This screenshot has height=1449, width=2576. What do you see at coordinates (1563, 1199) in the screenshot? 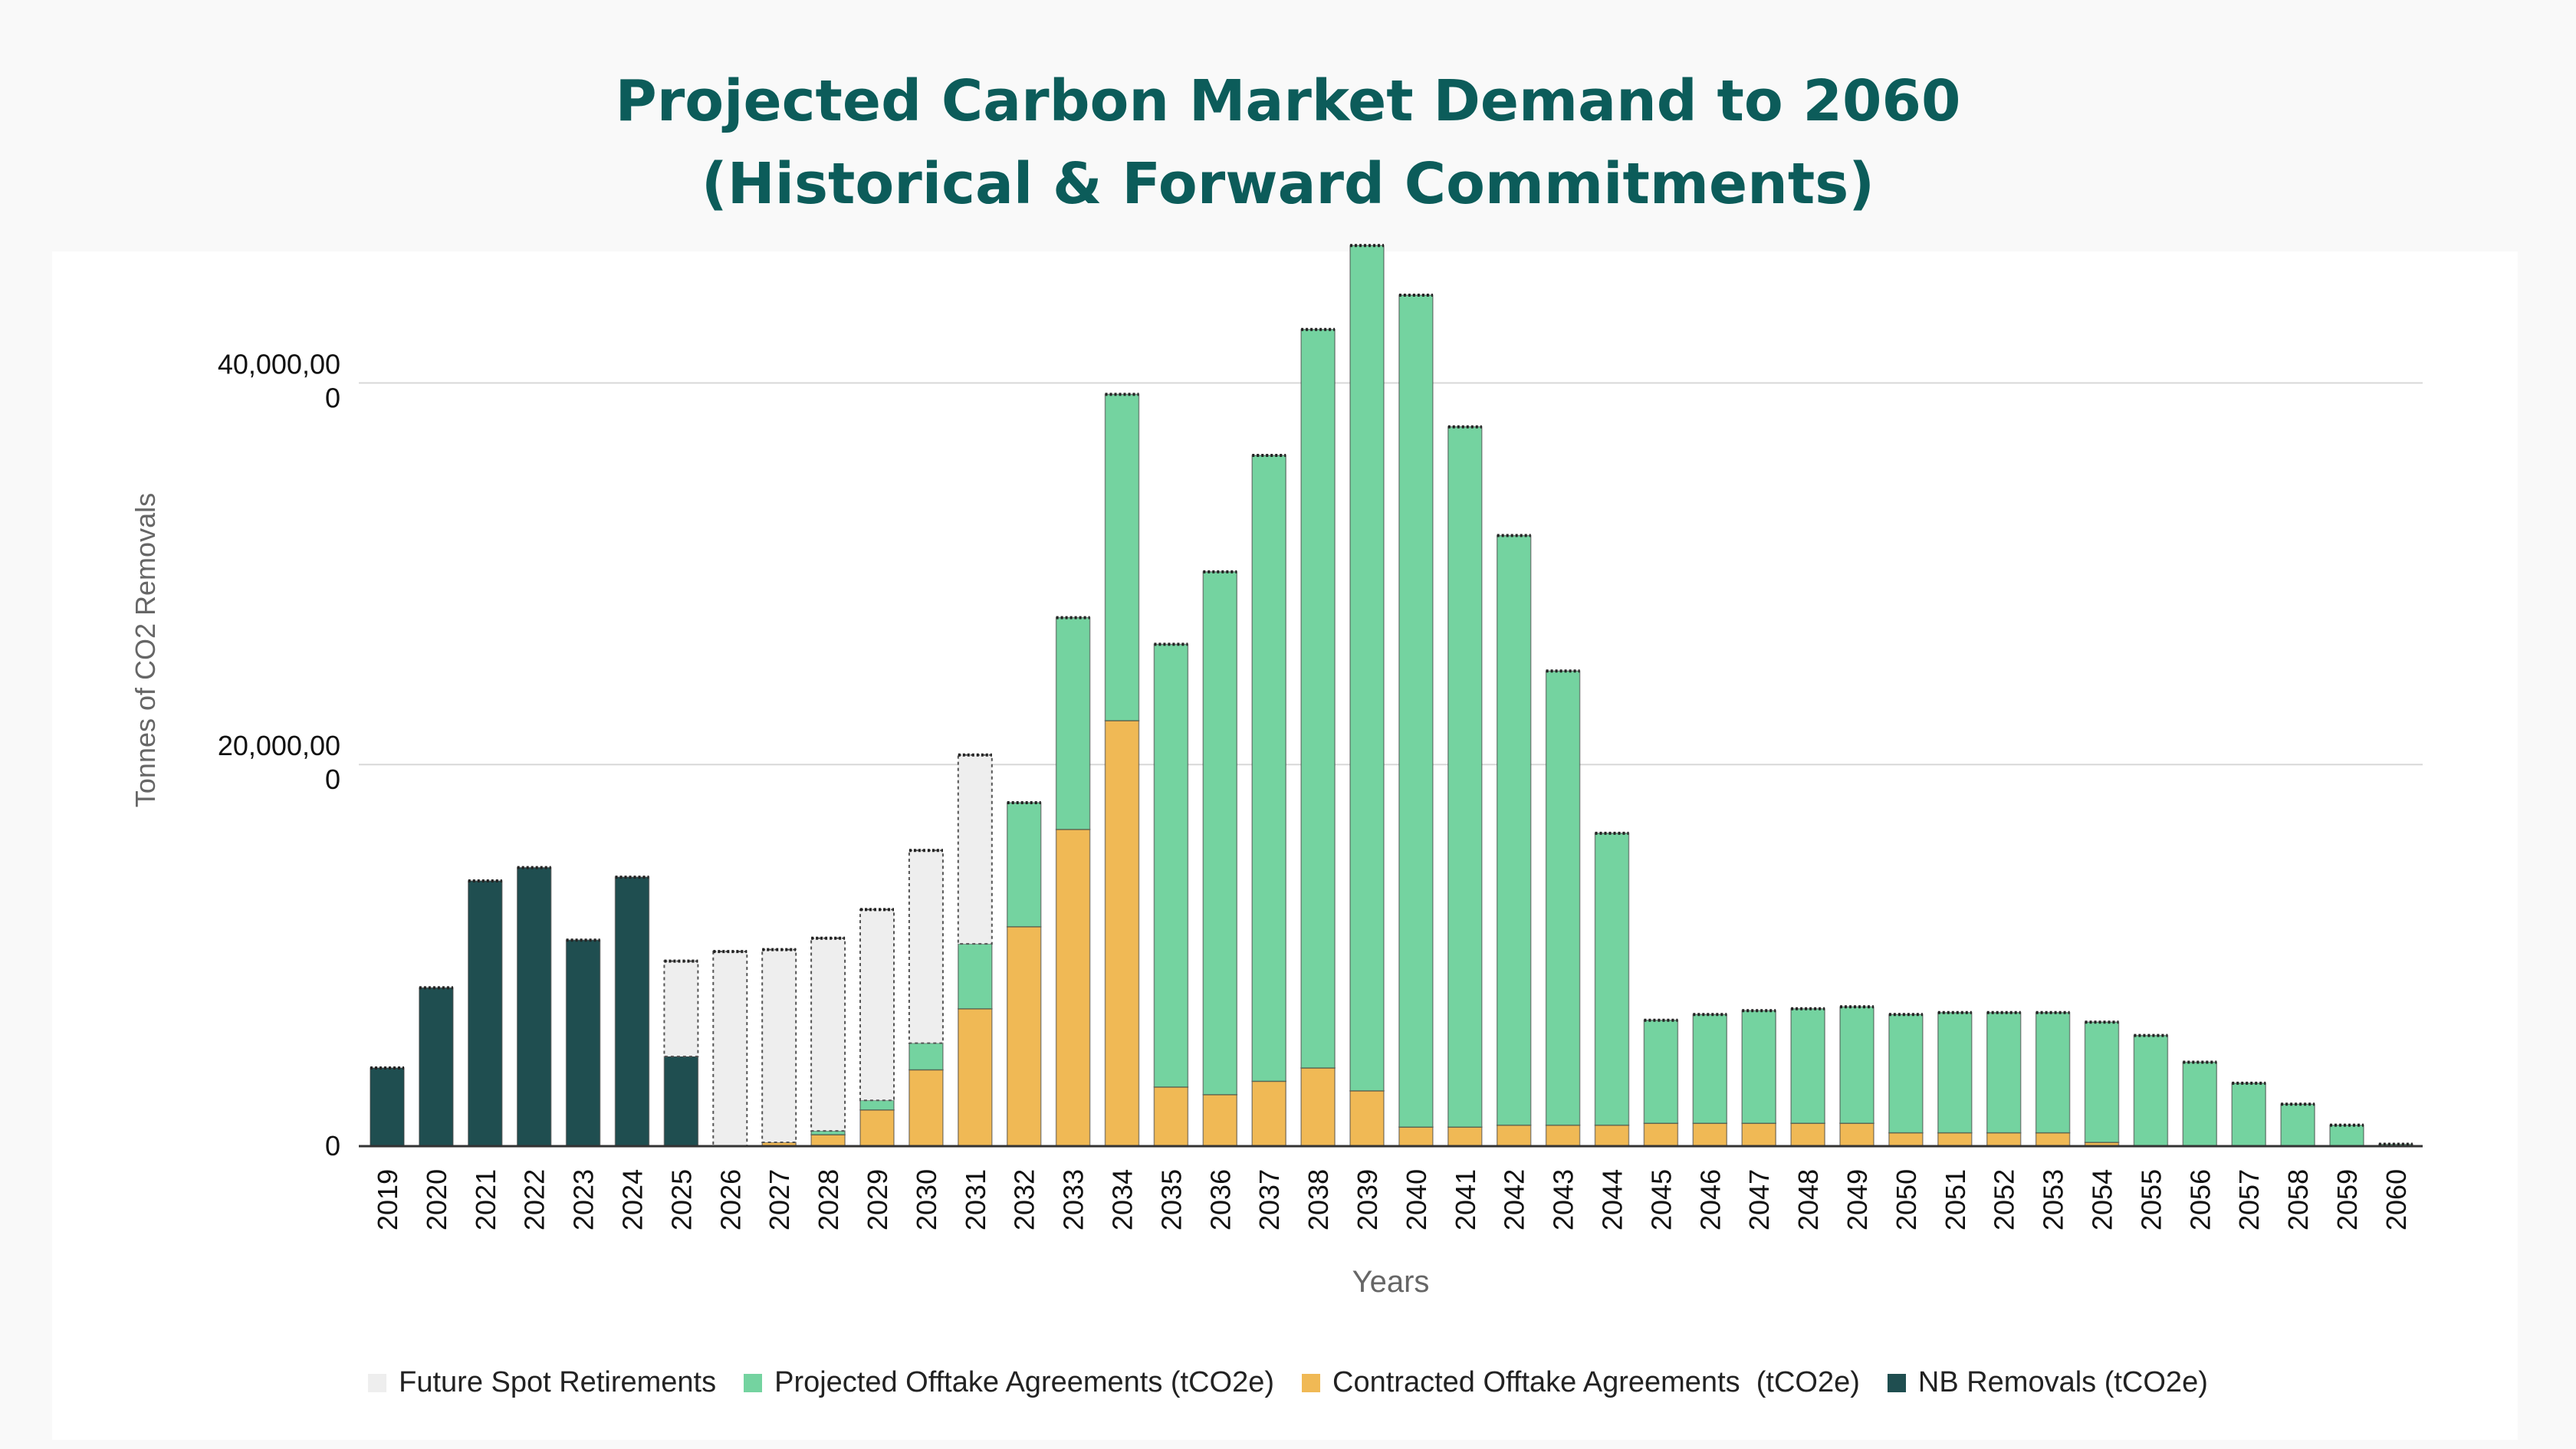
I see `x-tick-label: 2043` at bounding box center [1563, 1199].